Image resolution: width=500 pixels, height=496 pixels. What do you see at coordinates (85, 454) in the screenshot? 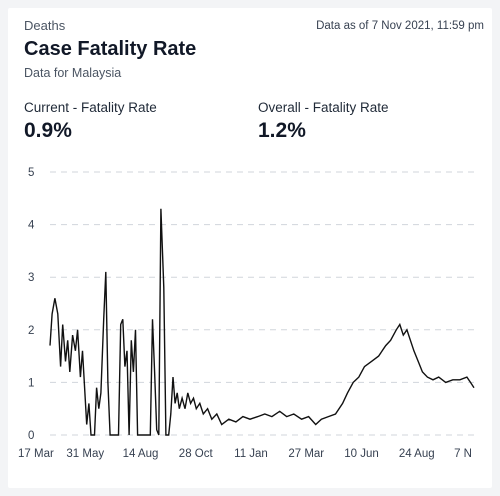
I see `x-tick-label: 31 May` at bounding box center [85, 454].